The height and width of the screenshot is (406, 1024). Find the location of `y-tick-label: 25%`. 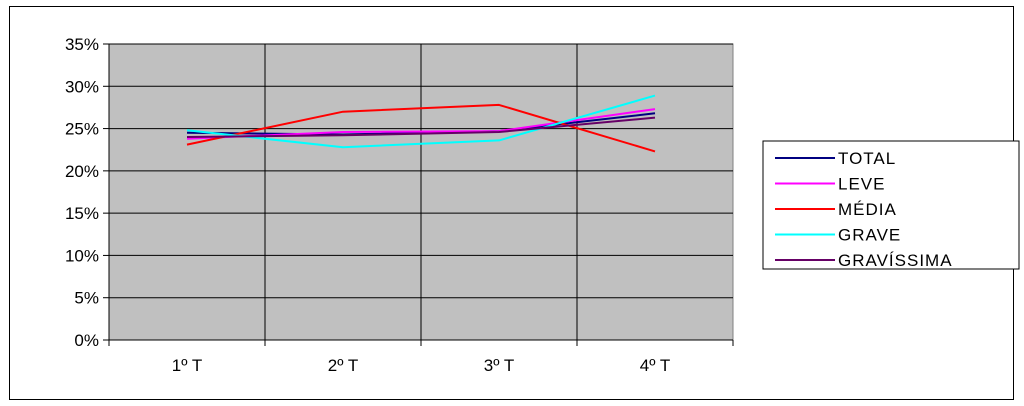

y-tick-label: 25% is located at coordinates (82, 129).